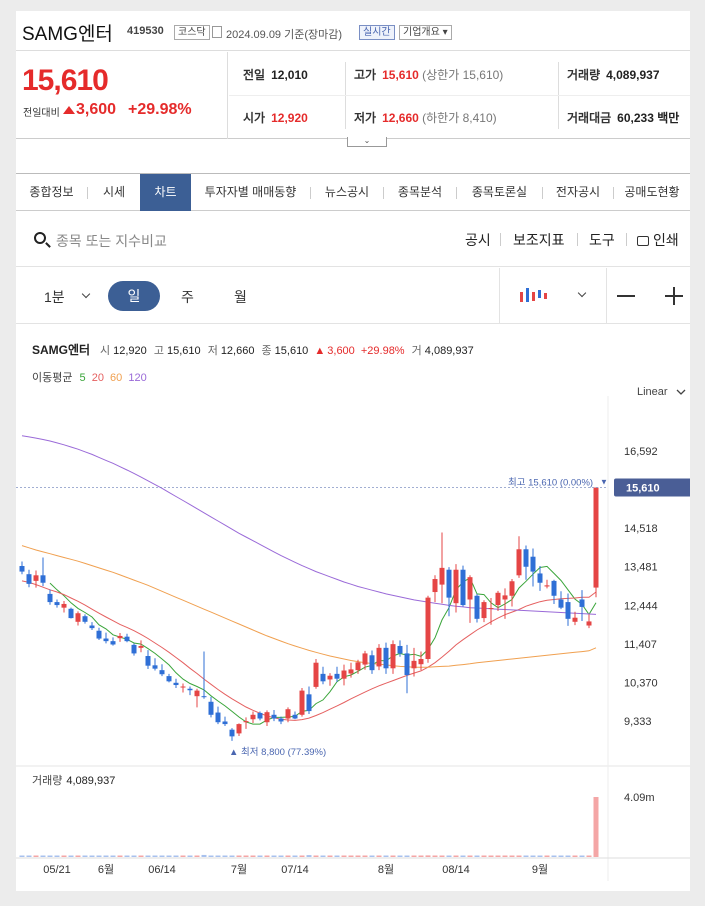 The height and width of the screenshot is (906, 705). I want to click on y-tick-label: 12,444, so click(641, 606).